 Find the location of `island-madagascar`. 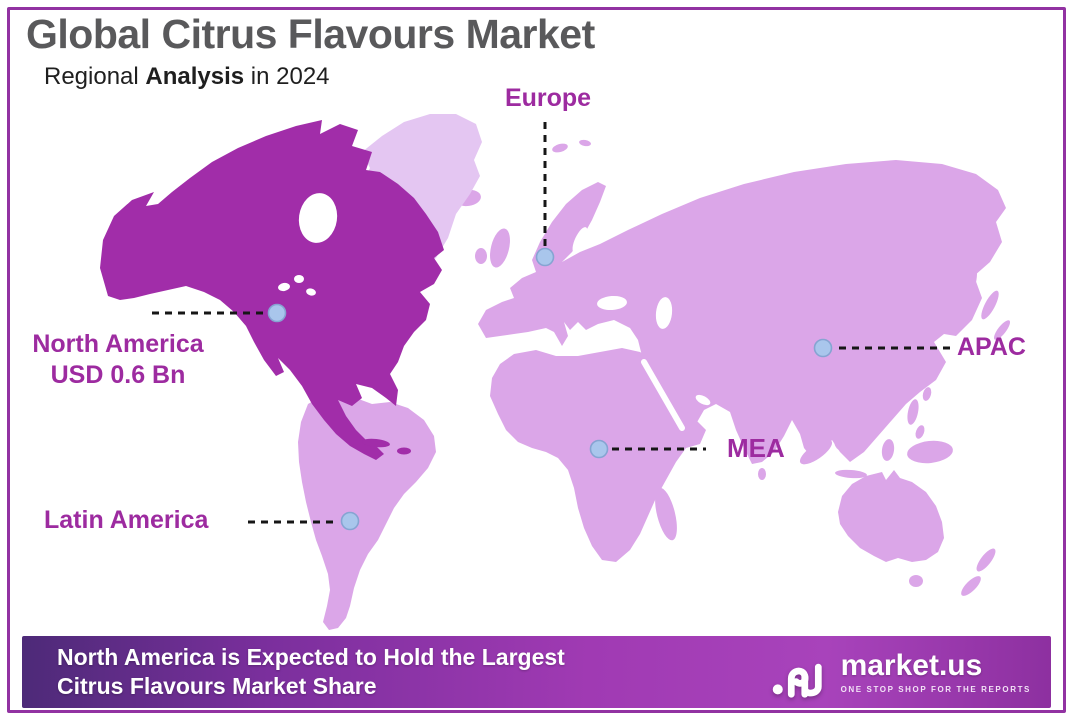

island-madagascar is located at coordinates (666, 514).